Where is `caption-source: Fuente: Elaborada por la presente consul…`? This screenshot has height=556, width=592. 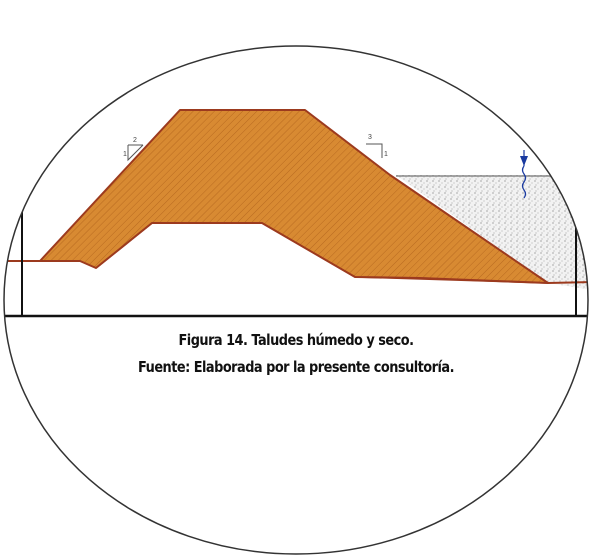 caption-source: Fuente: Elaborada por la presente consul… is located at coordinates (296, 367).